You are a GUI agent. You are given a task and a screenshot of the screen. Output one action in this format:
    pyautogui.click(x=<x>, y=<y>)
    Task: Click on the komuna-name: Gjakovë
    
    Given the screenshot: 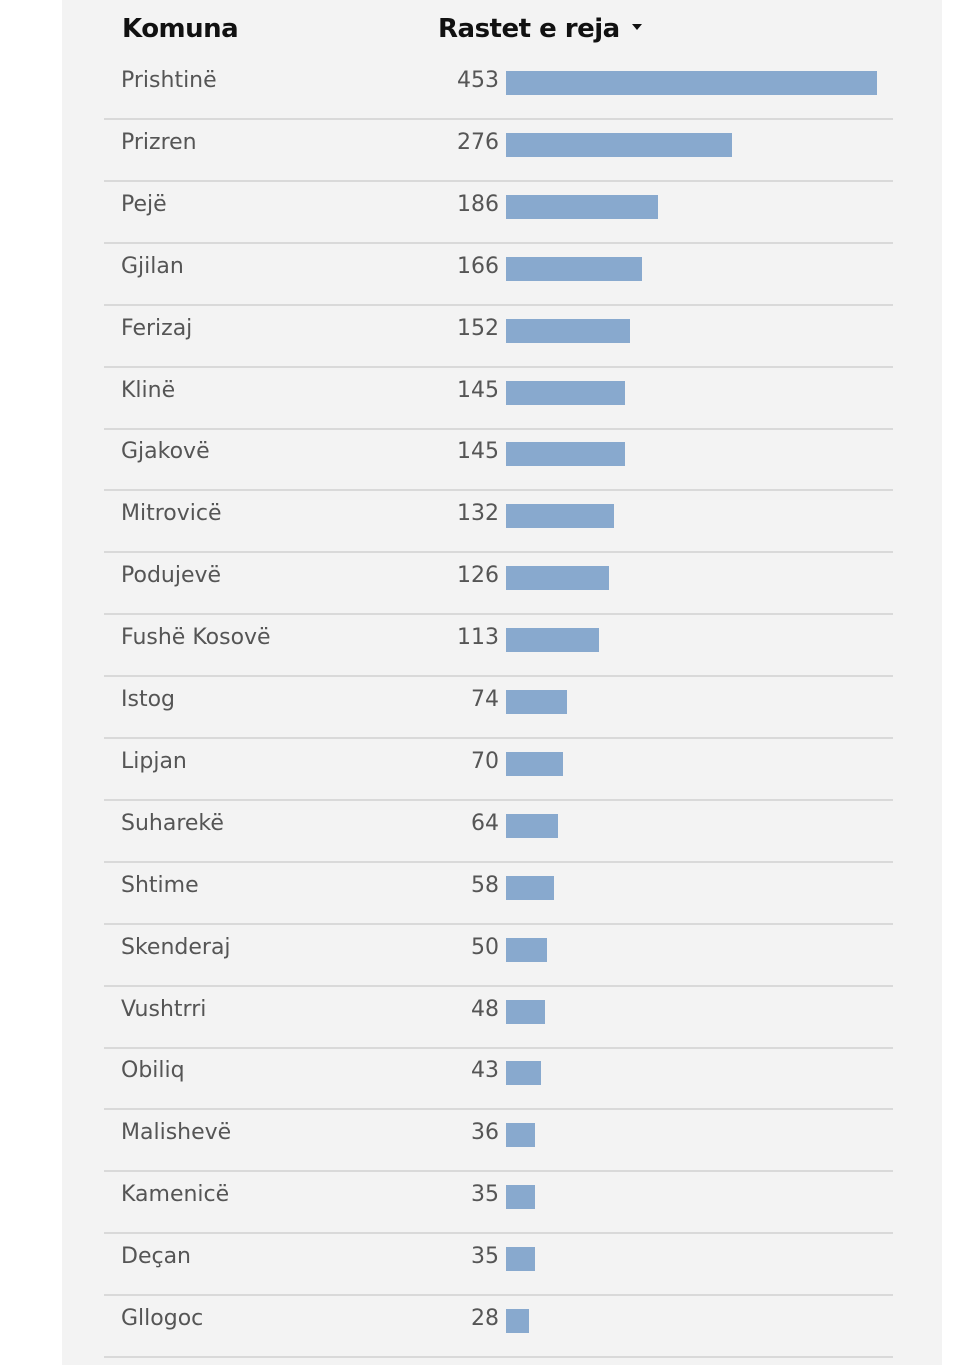 What is the action you would take?
    pyautogui.click(x=165, y=452)
    